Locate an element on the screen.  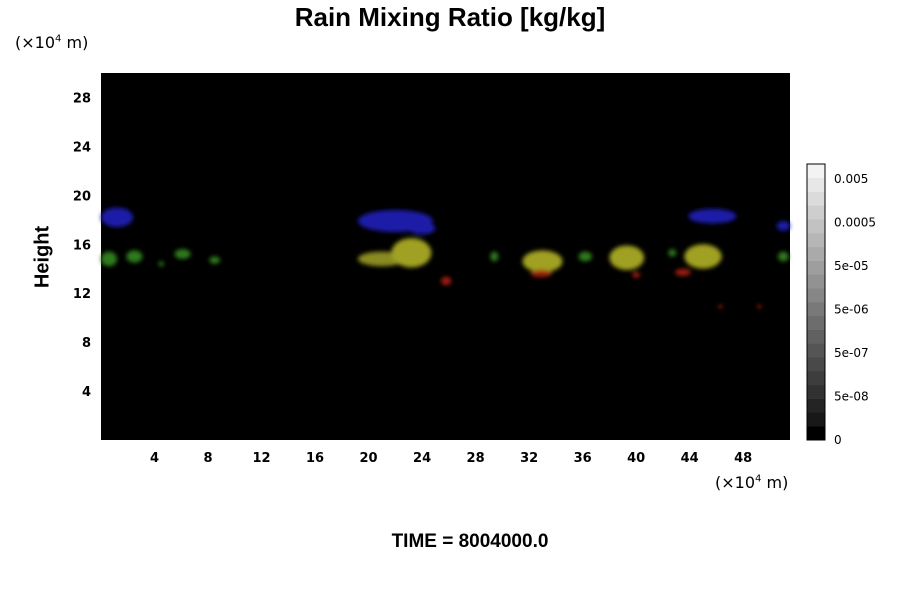
y-tick-label: 20 is located at coordinates (82, 196).